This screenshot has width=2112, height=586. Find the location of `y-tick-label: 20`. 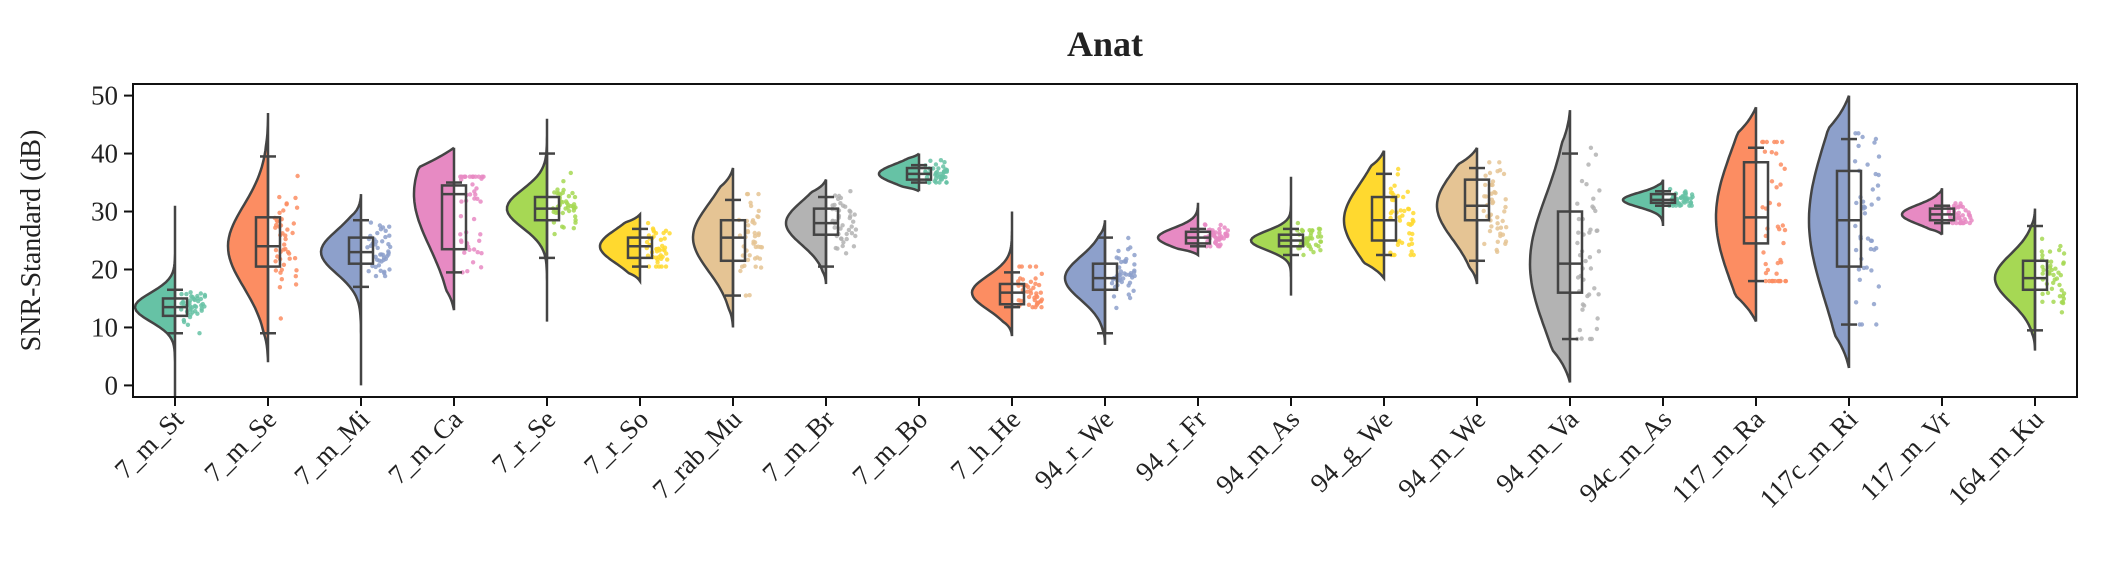

y-tick-label: 20 is located at coordinates (104, 269).